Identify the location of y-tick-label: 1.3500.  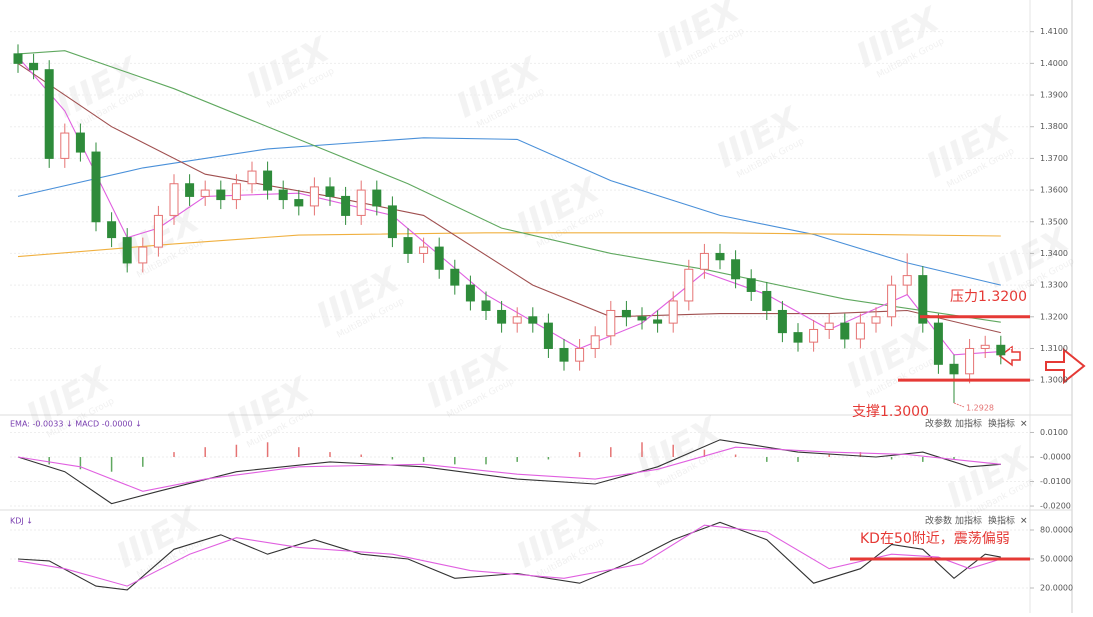
(1054, 221).